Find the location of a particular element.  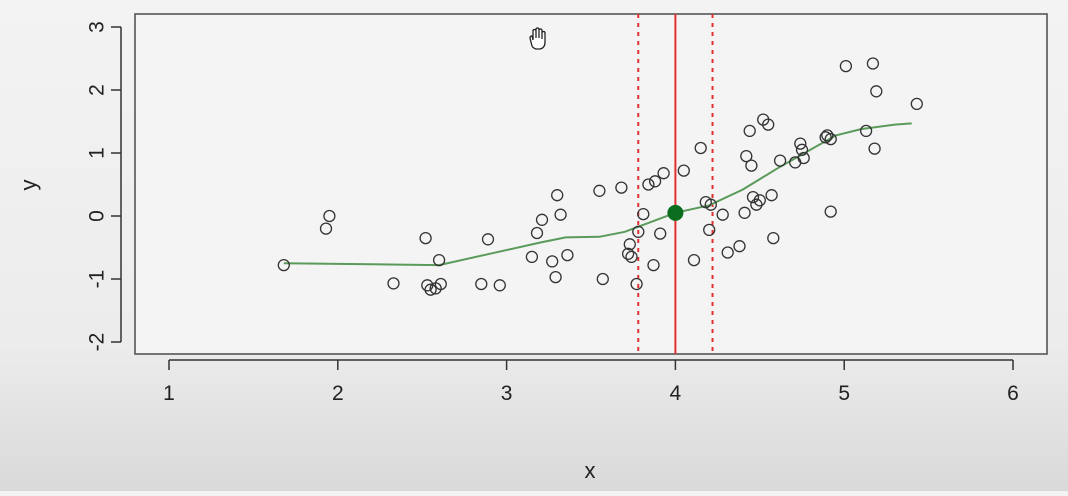

y-tick-label: 3 is located at coordinates (97, 27).